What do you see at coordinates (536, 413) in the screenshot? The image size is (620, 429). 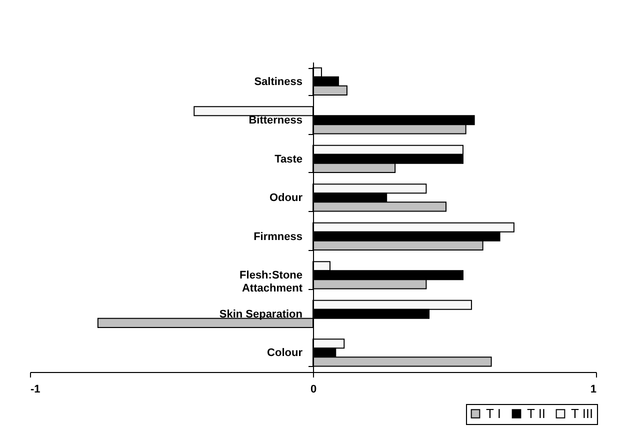 I see `legend-label: T II` at bounding box center [536, 413].